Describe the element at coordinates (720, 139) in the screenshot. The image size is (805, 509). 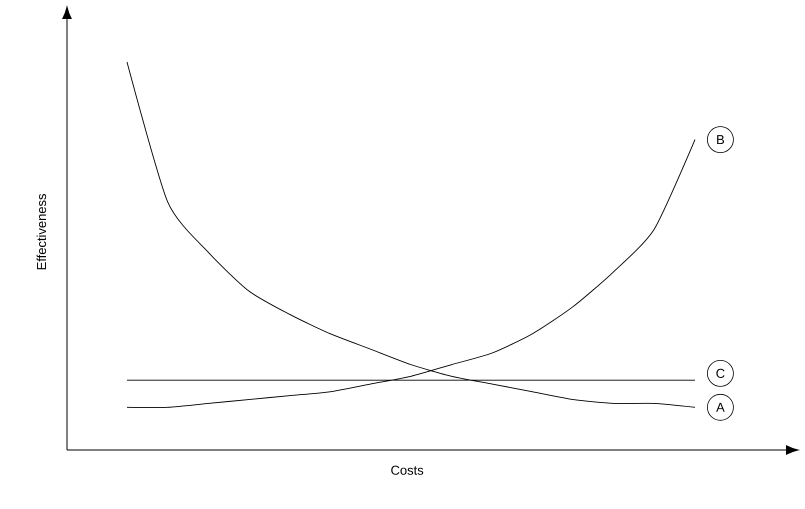
I see `legend-label: B` at that location.